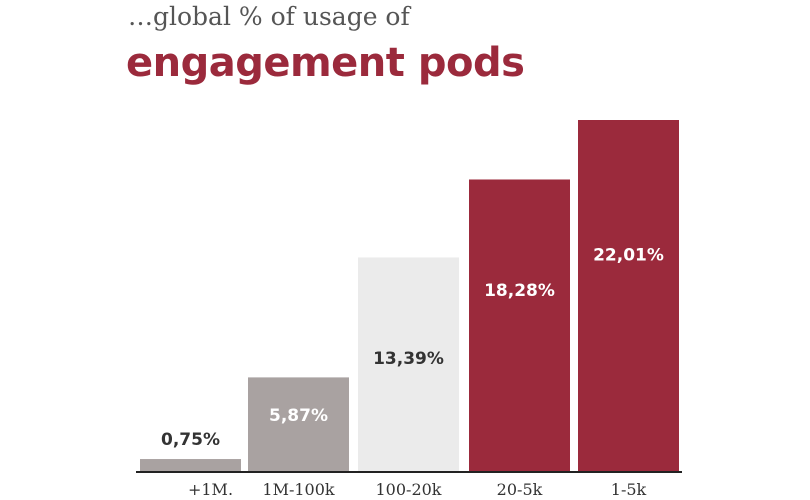 This screenshot has height=500, width=810. Describe the element at coordinates (409, 489) in the screenshot. I see `x-tick-label: 100-20k` at that location.